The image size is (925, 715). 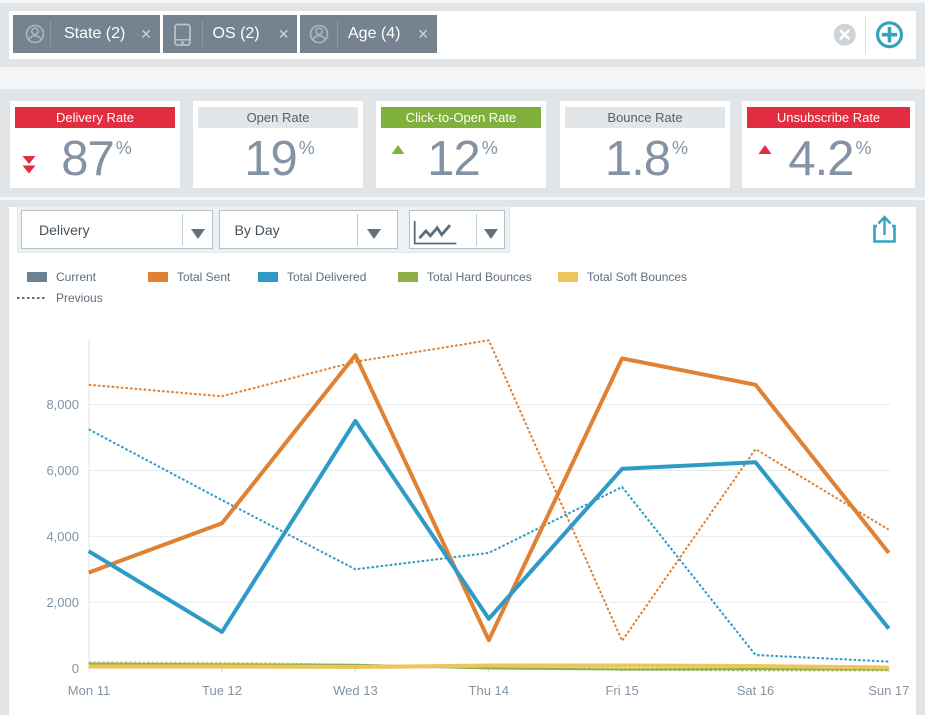 What do you see at coordinates (62, 536) in the screenshot?
I see `svg-text: 4,000` at bounding box center [62, 536].